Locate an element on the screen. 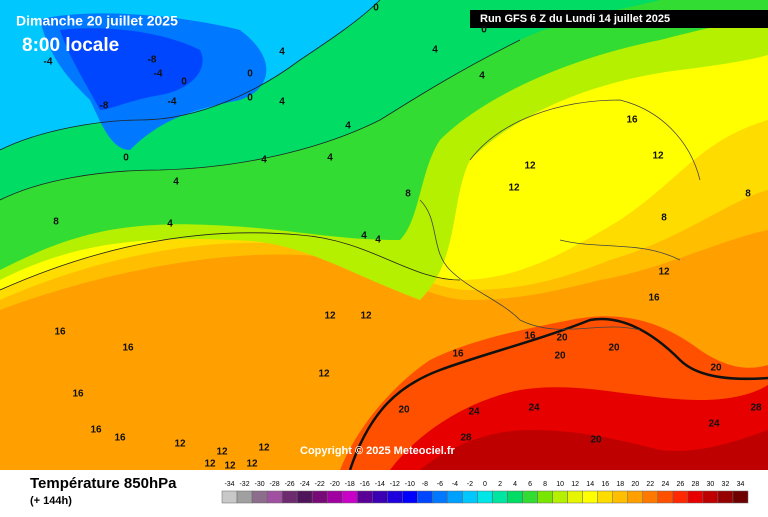  legend-label: -20 is located at coordinates (335, 484).